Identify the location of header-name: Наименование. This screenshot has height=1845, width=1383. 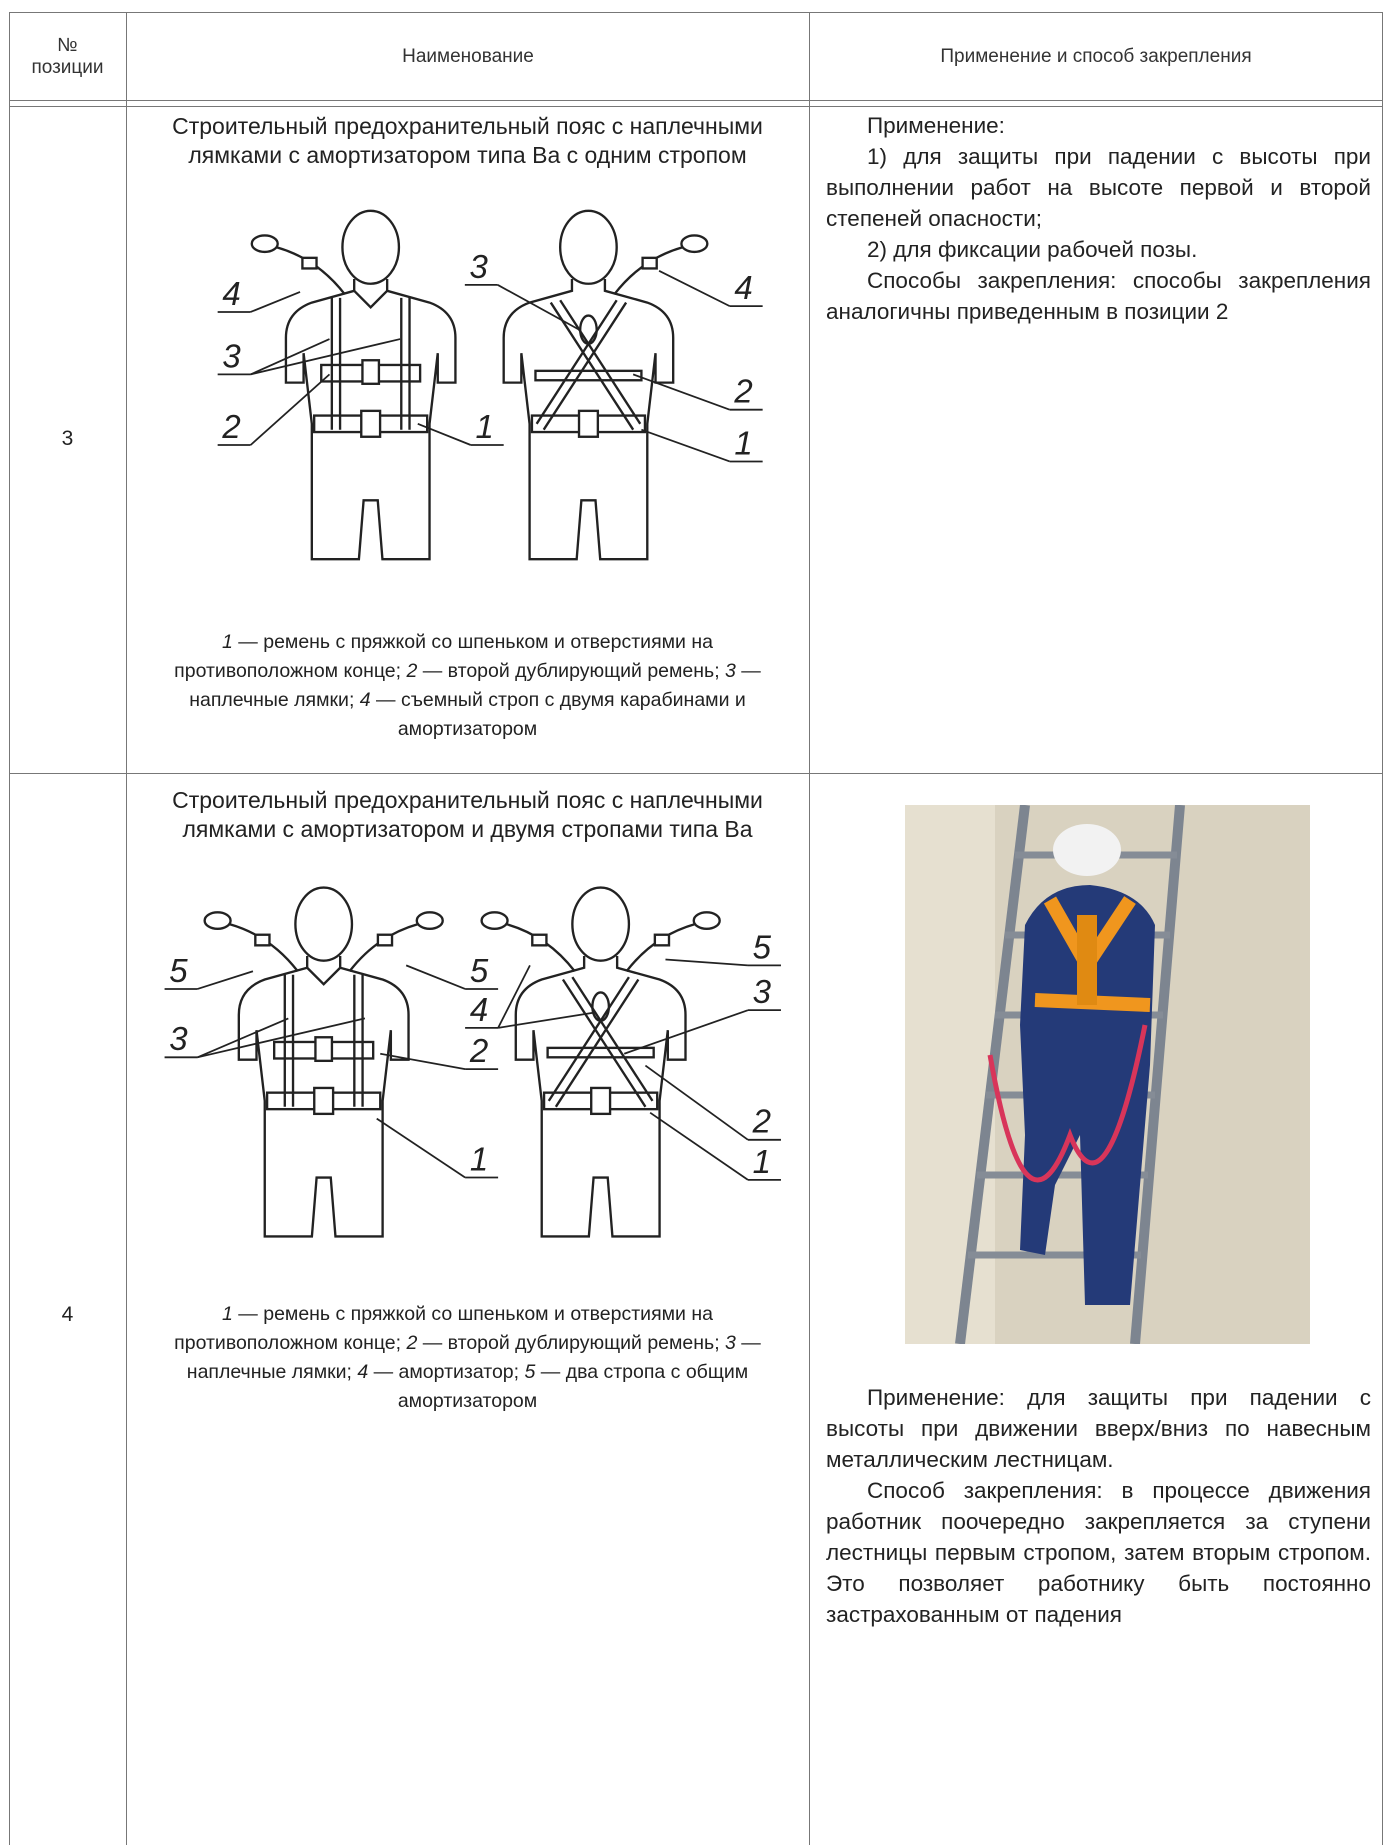
(468, 56).